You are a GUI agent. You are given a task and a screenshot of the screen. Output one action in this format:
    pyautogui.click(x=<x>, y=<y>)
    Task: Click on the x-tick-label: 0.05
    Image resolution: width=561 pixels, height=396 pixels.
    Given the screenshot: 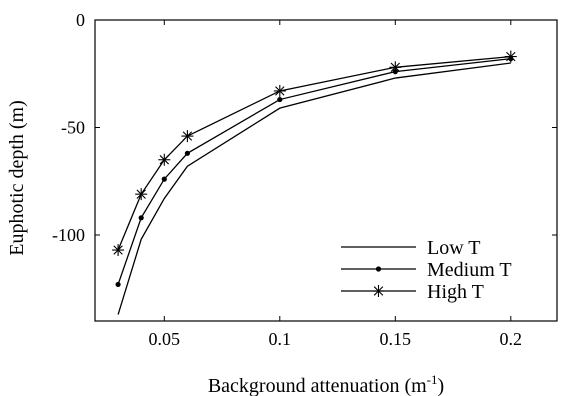 What is the action you would take?
    pyautogui.click(x=165, y=339)
    